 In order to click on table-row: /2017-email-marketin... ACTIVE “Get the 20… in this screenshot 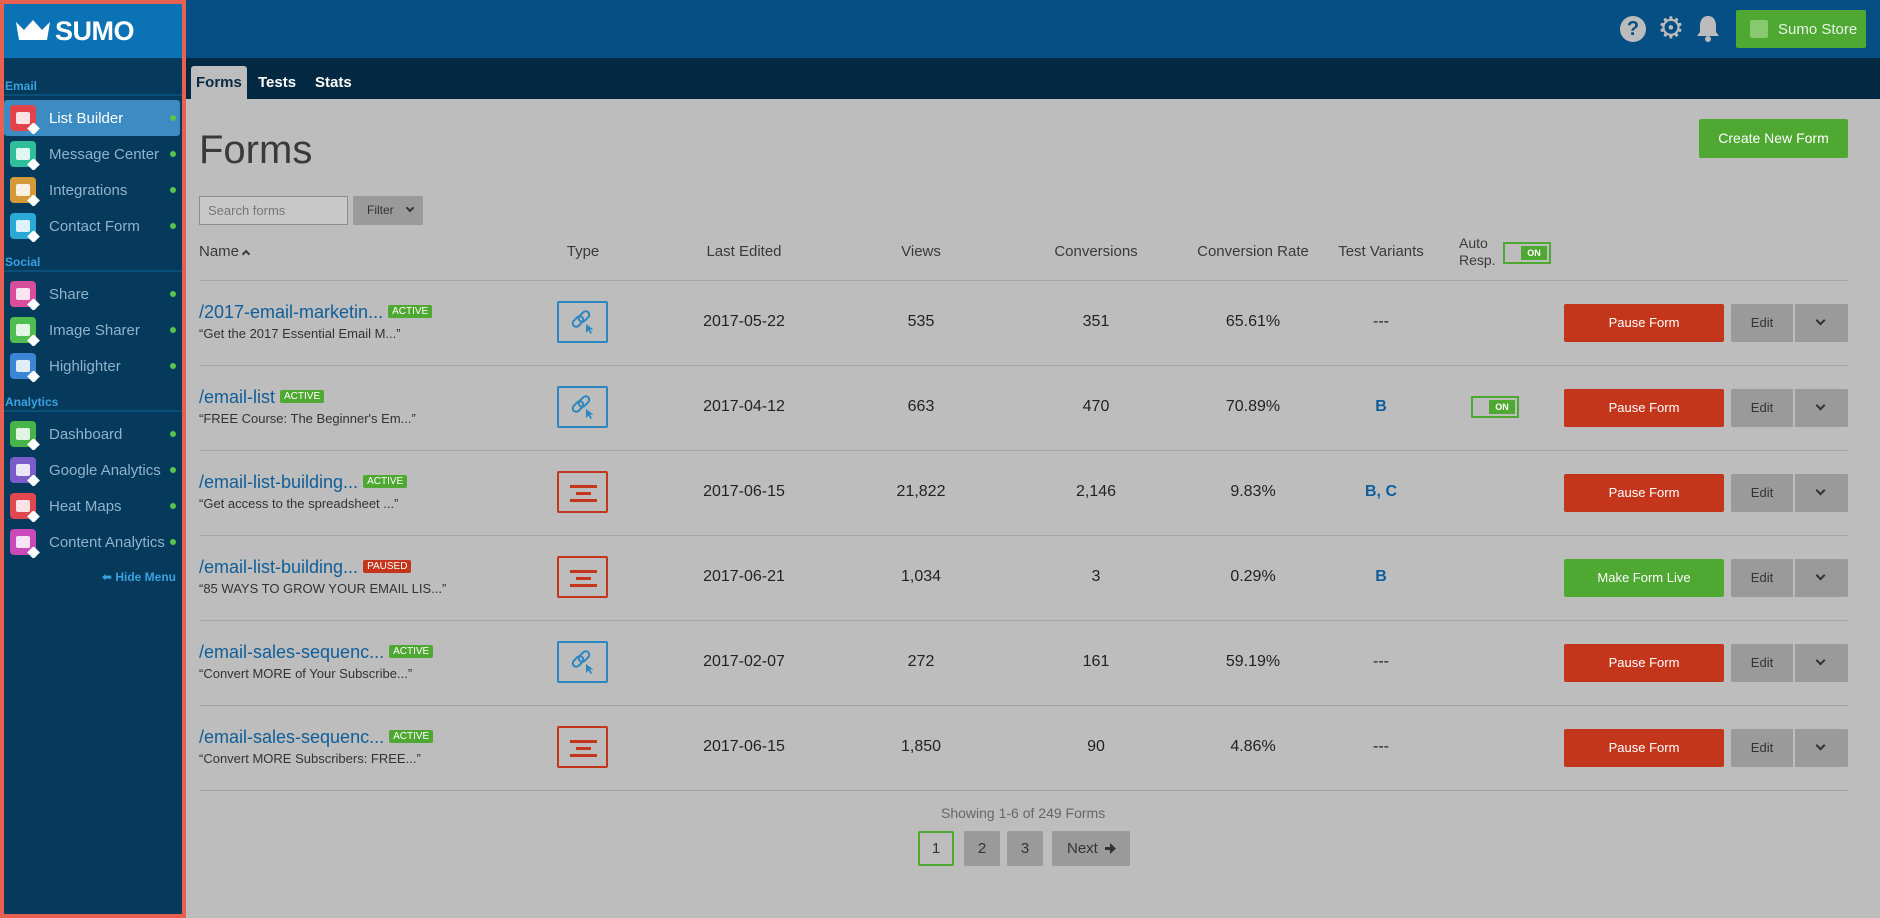, I will do `click(1023, 322)`.